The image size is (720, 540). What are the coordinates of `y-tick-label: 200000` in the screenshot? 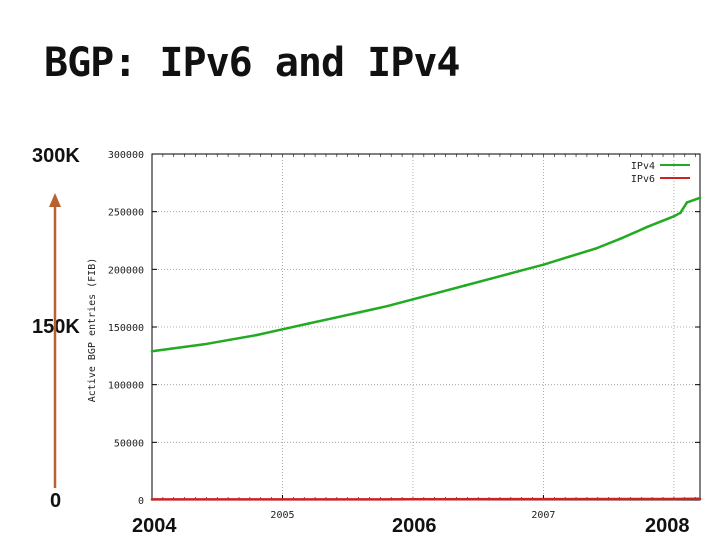 It's located at (126, 270).